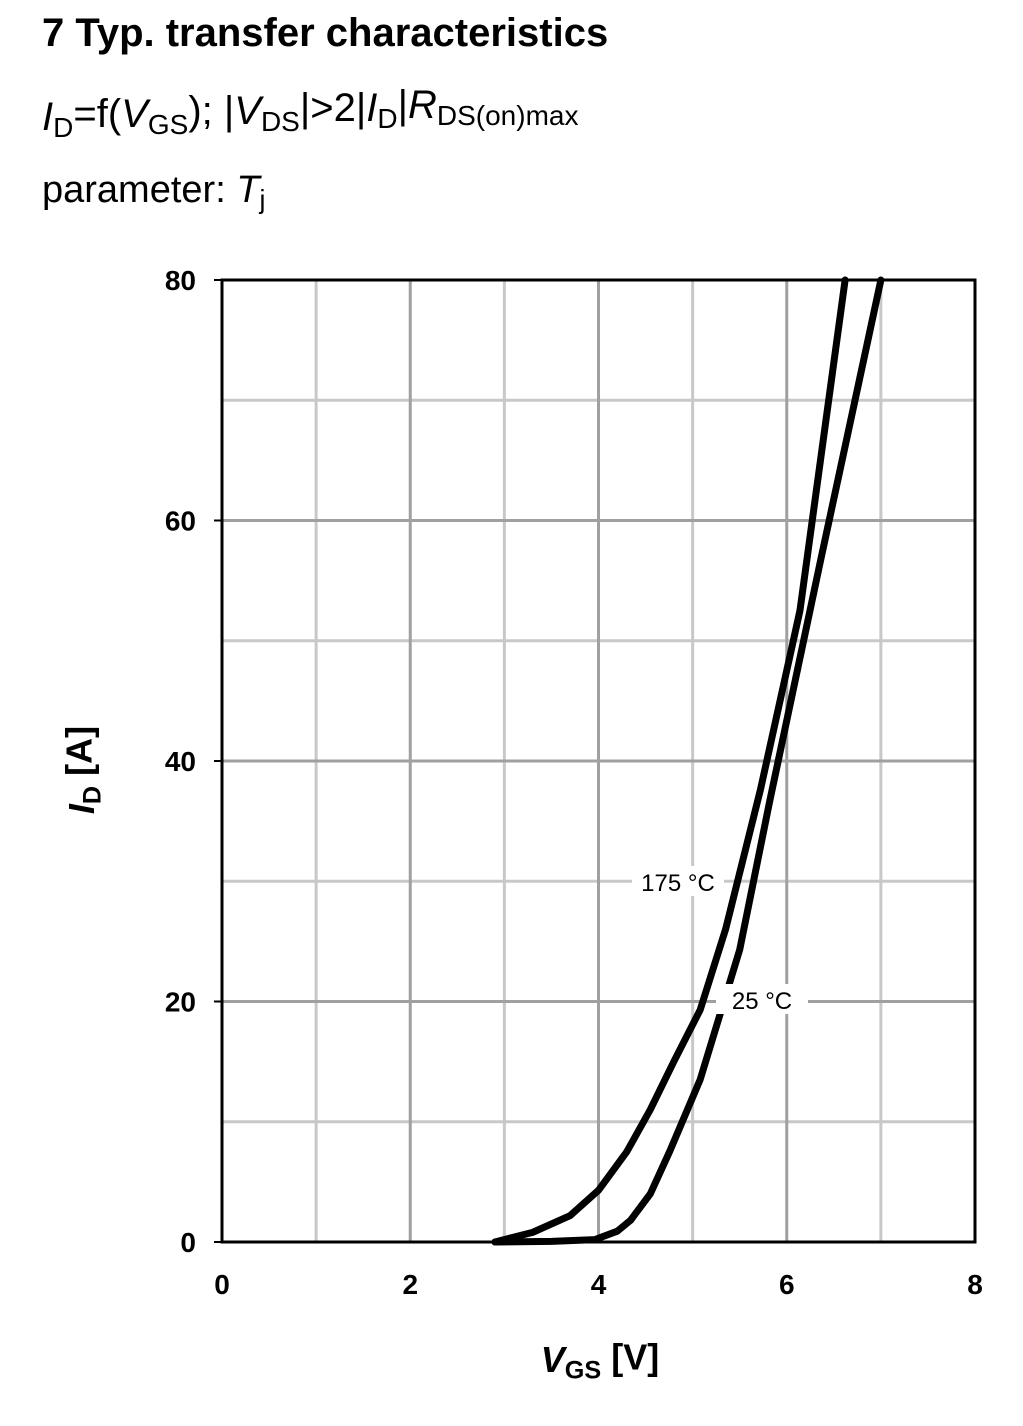 The height and width of the screenshot is (1426, 1023). I want to click on chart-subtitle: ID=f(VGS); |VDS|>2|ID|RDS(on)max, so click(310, 113).